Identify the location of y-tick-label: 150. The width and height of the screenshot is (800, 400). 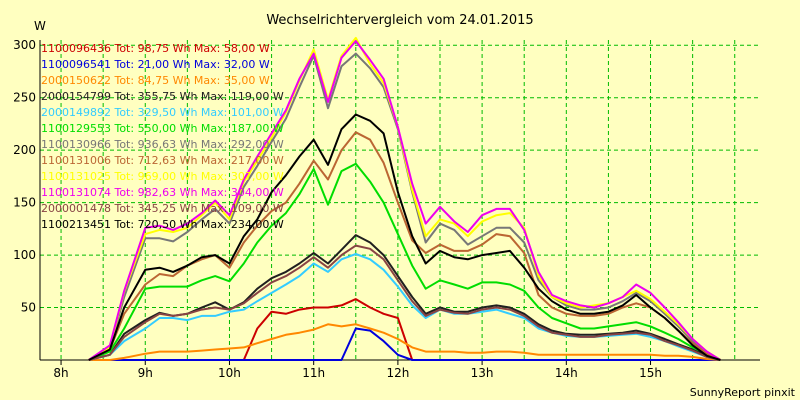
(24, 203).